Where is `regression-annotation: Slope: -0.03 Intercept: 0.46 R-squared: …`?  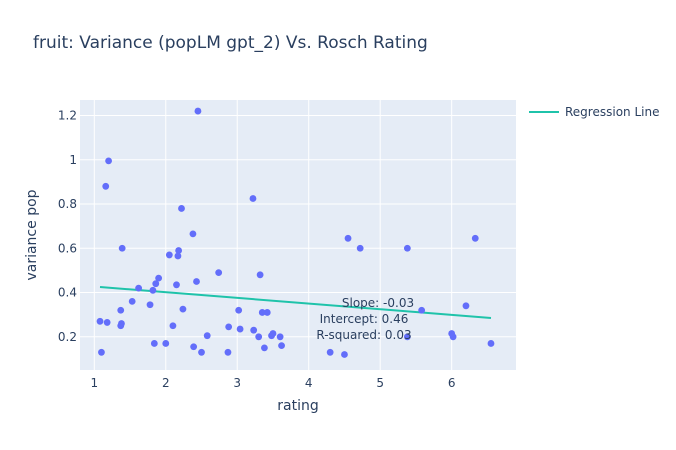
regression-annotation: Slope: -0.03 Intercept: 0.46 R-squared: … is located at coordinates (365, 319).